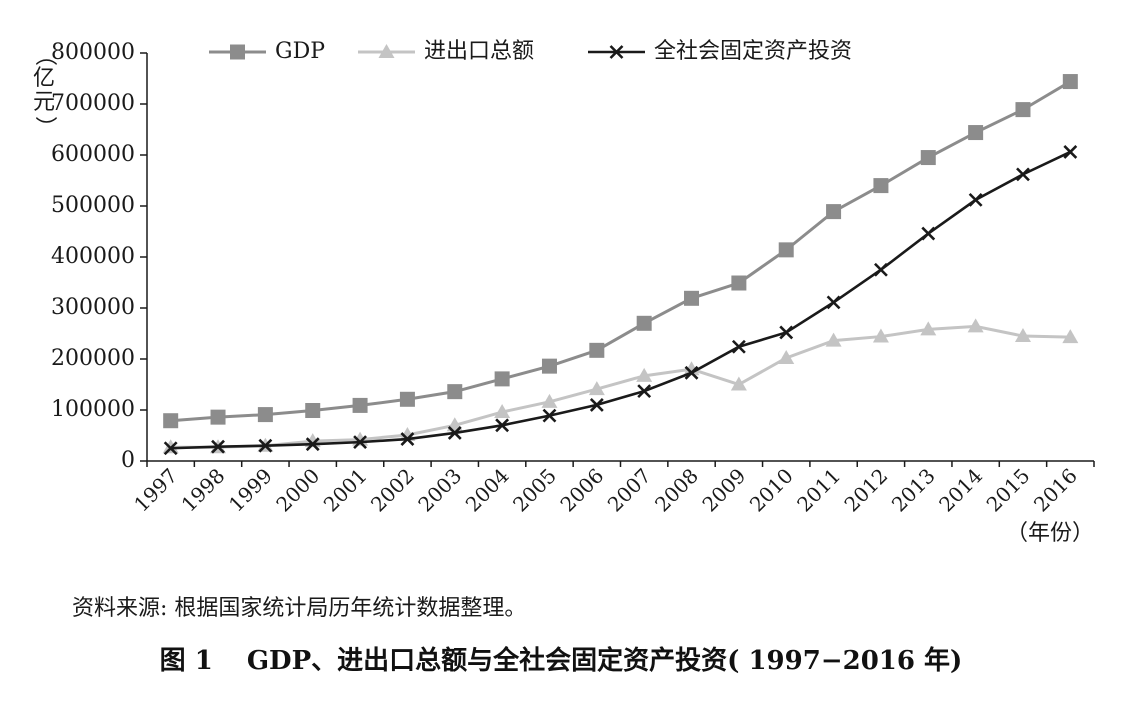 The width and height of the screenshot is (1122, 702). I want to click on figure-caption: 图 1 GDP、进出口总额与全社会固定资产投资( 1997−2016 年), so click(561, 658).